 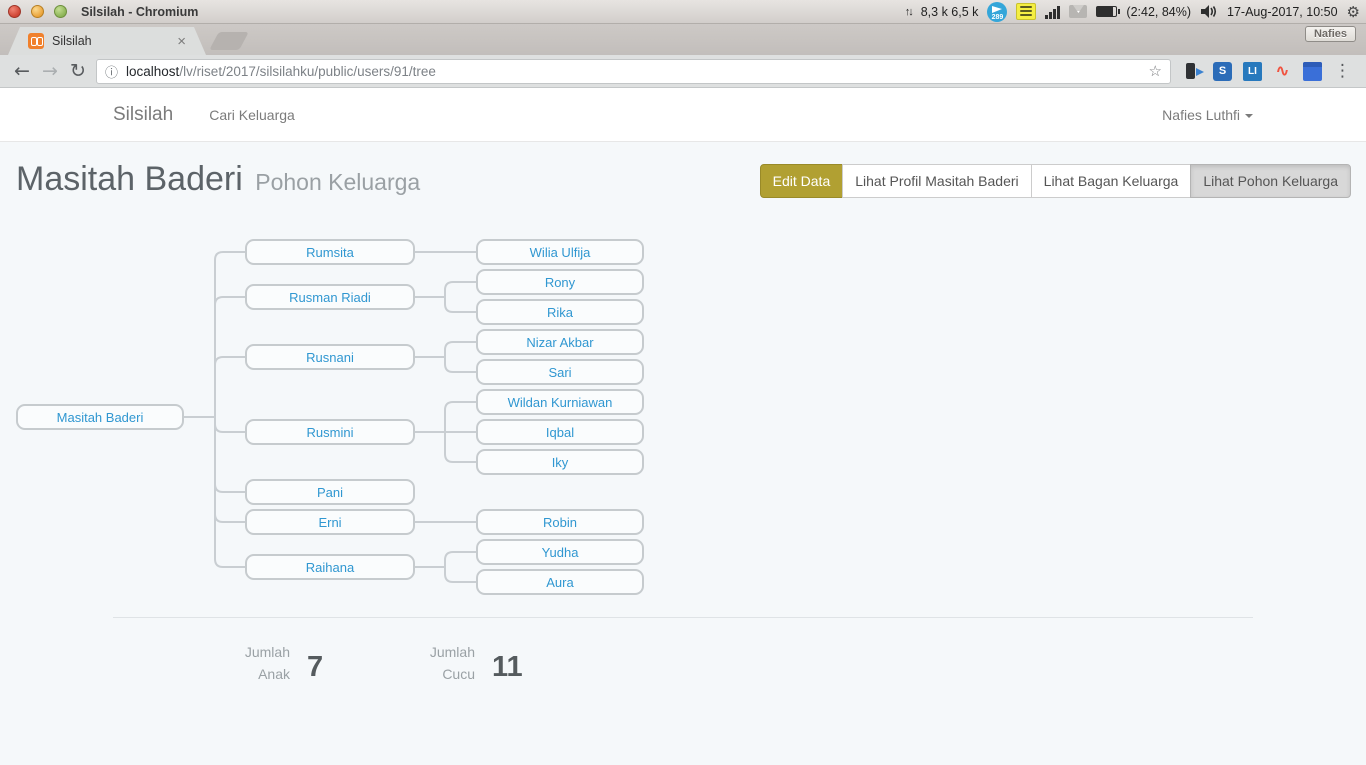 I want to click on laravel-extension-icon: ∿, so click(x=1282, y=71).